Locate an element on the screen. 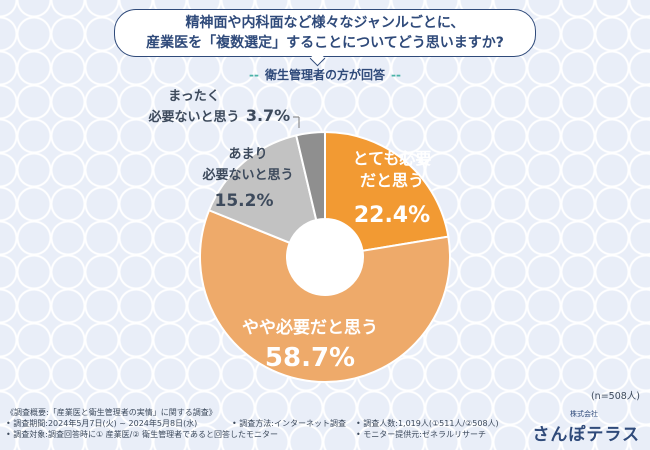  dash-decoration-right: -- is located at coordinates (396, 75).